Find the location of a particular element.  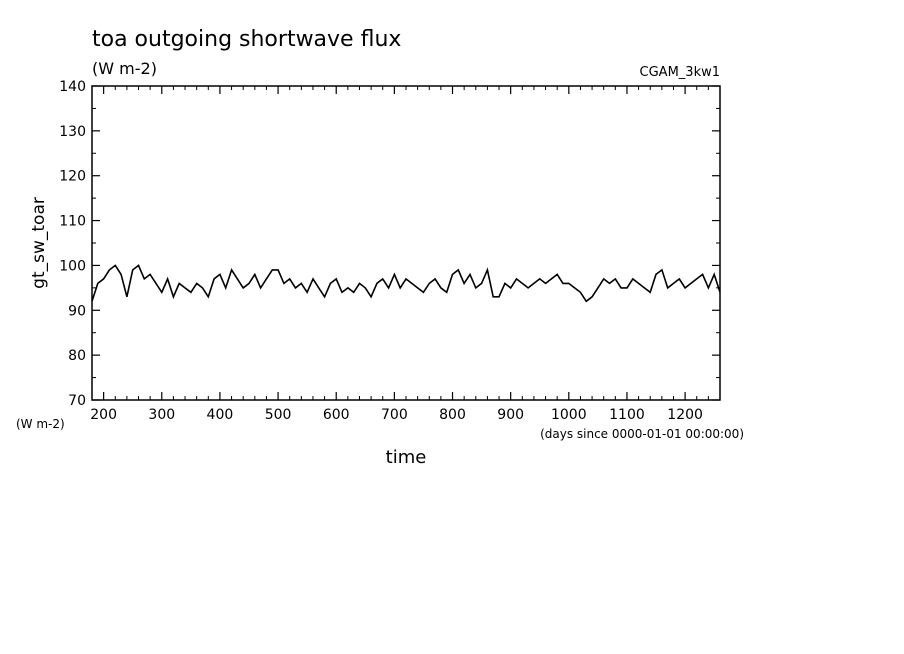

x-tick-label: 200 is located at coordinates (103, 415).